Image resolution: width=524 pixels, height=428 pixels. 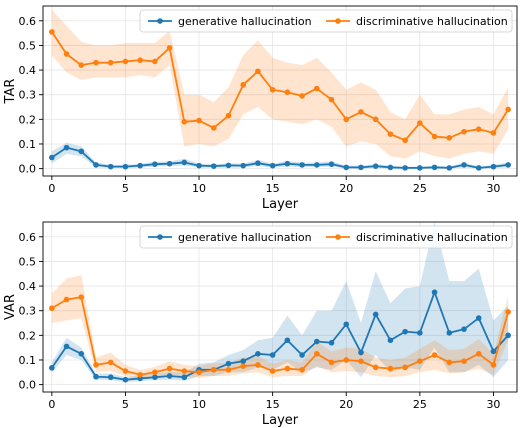 What do you see at coordinates (28, 45) in the screenshot?
I see `y-tick-label: 0.5` at bounding box center [28, 45].